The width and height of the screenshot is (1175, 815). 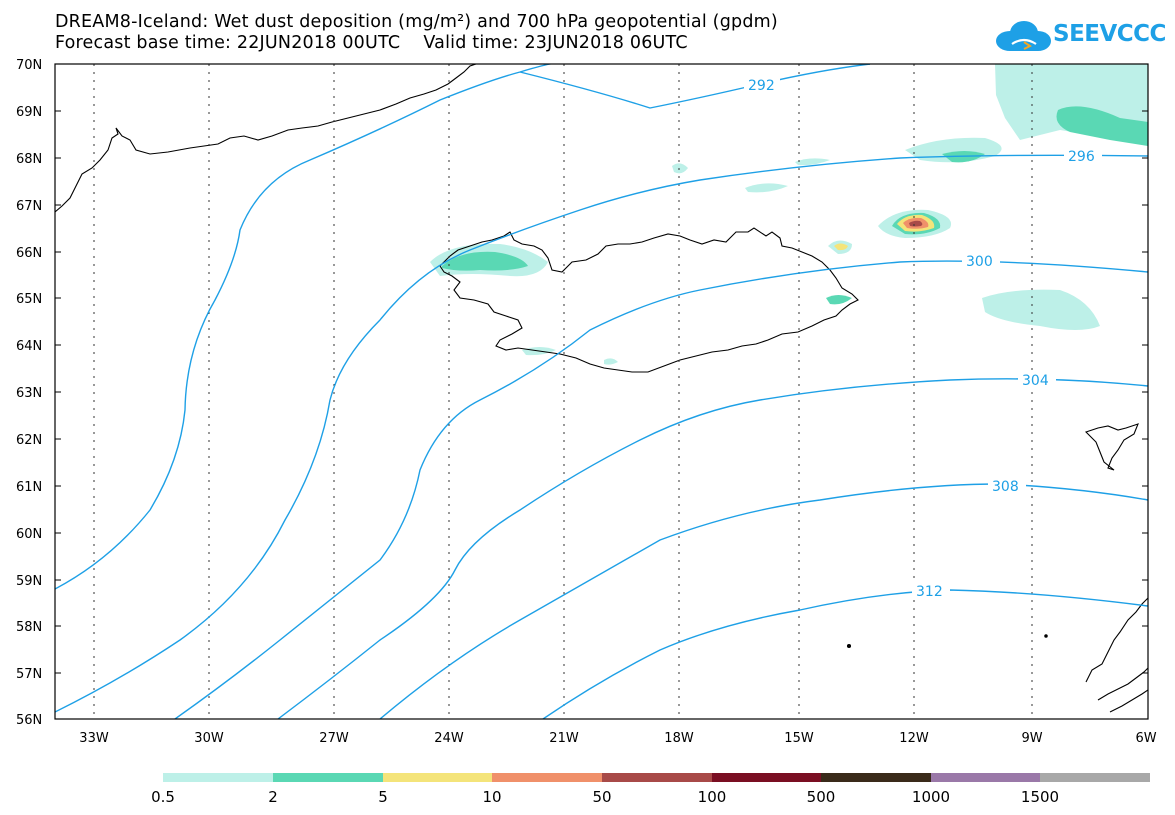 I want to click on lat-label-67n: 67N, so click(x=29, y=206).